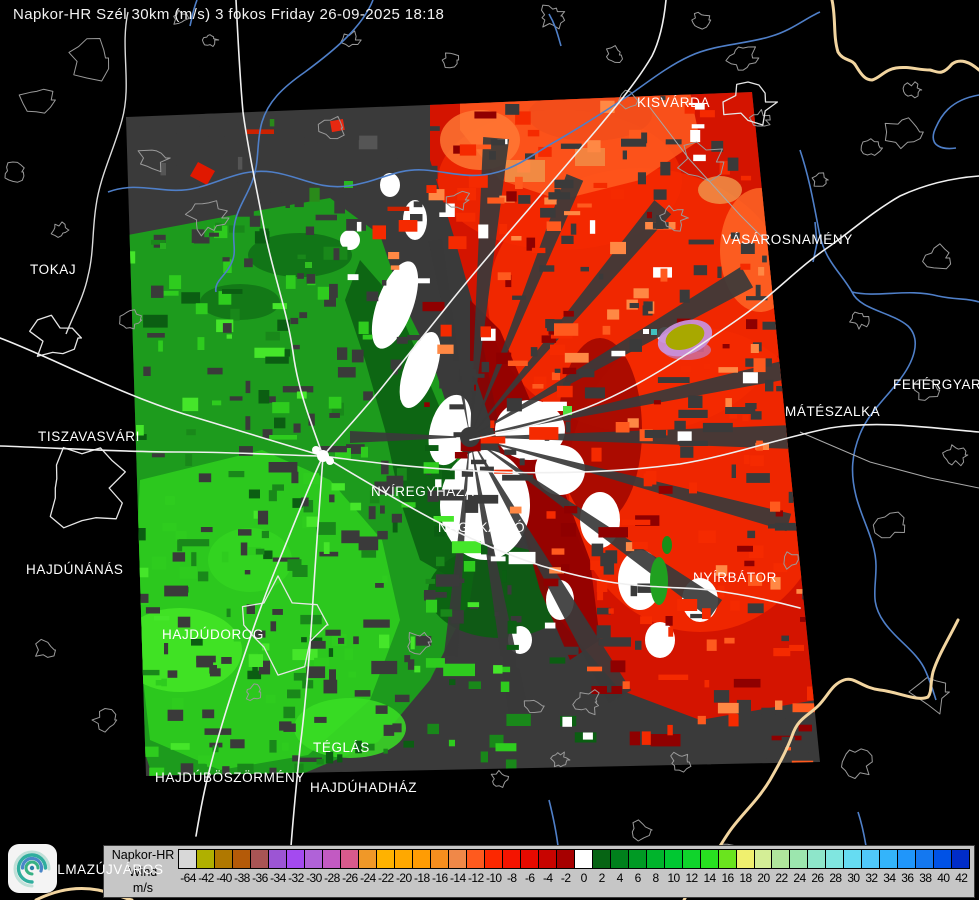  Describe the element at coordinates (961, 878) in the screenshot. I see `legend-value: 42` at that location.